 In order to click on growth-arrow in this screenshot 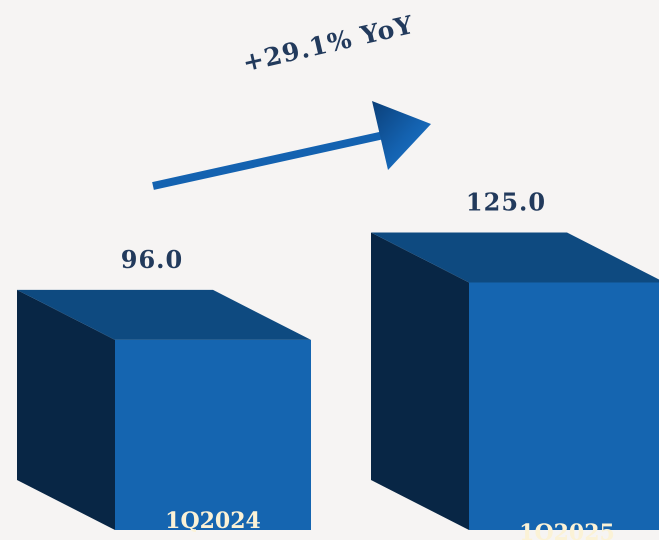, I will do `click(291, 145)`.